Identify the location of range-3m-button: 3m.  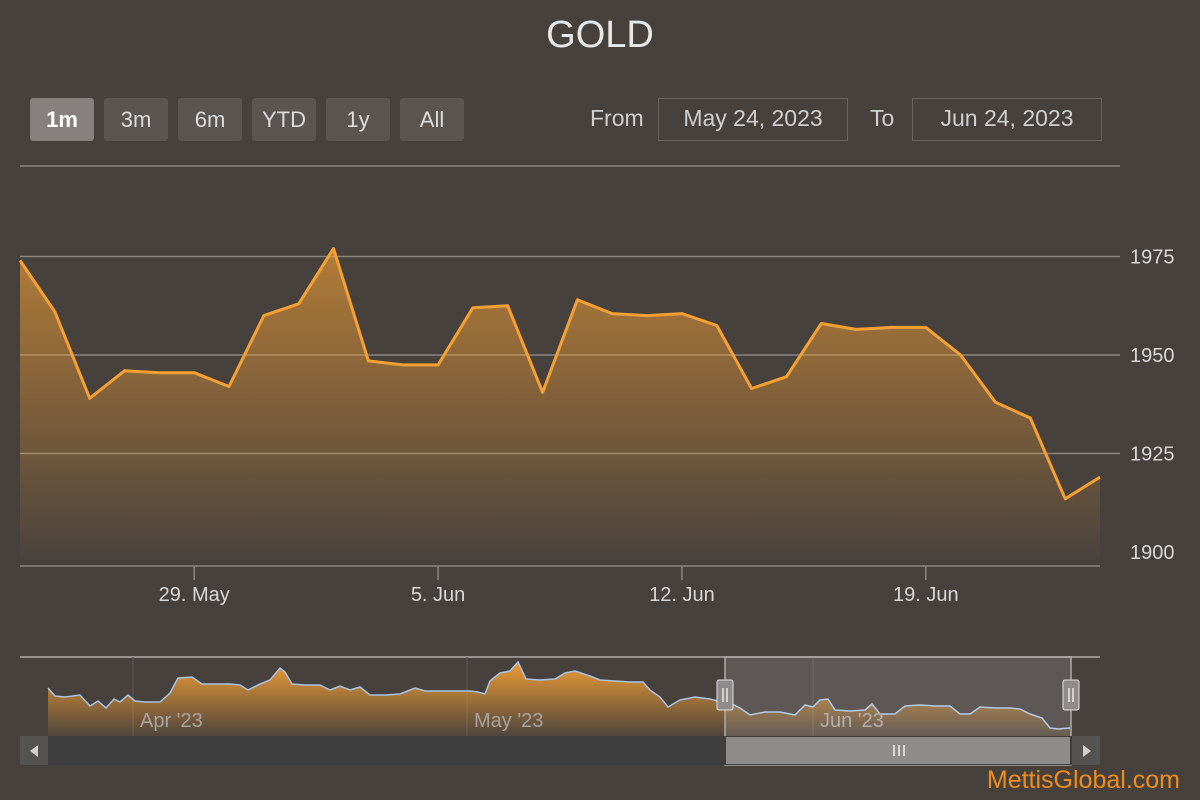
(136, 119).